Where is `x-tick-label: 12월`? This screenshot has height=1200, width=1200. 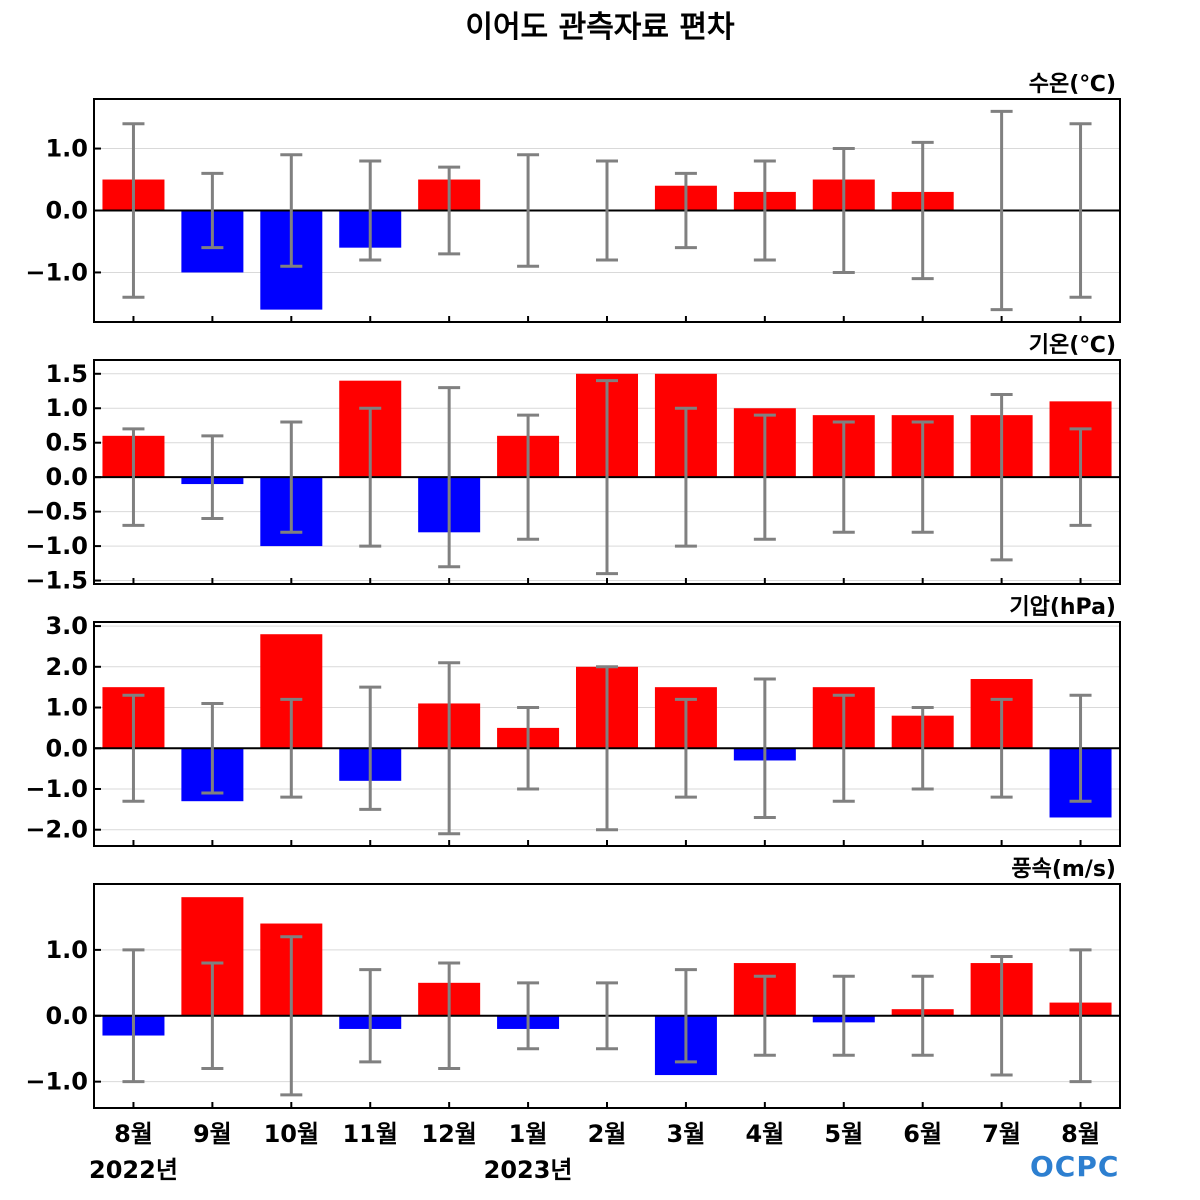 x-tick-label: 12월 is located at coordinates (448, 1134).